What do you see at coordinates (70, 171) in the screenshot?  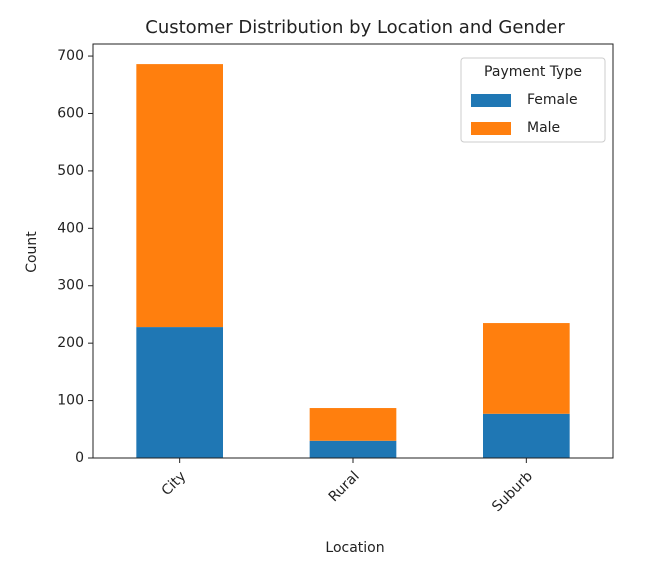 I see `y-tick-label: 500` at bounding box center [70, 171].